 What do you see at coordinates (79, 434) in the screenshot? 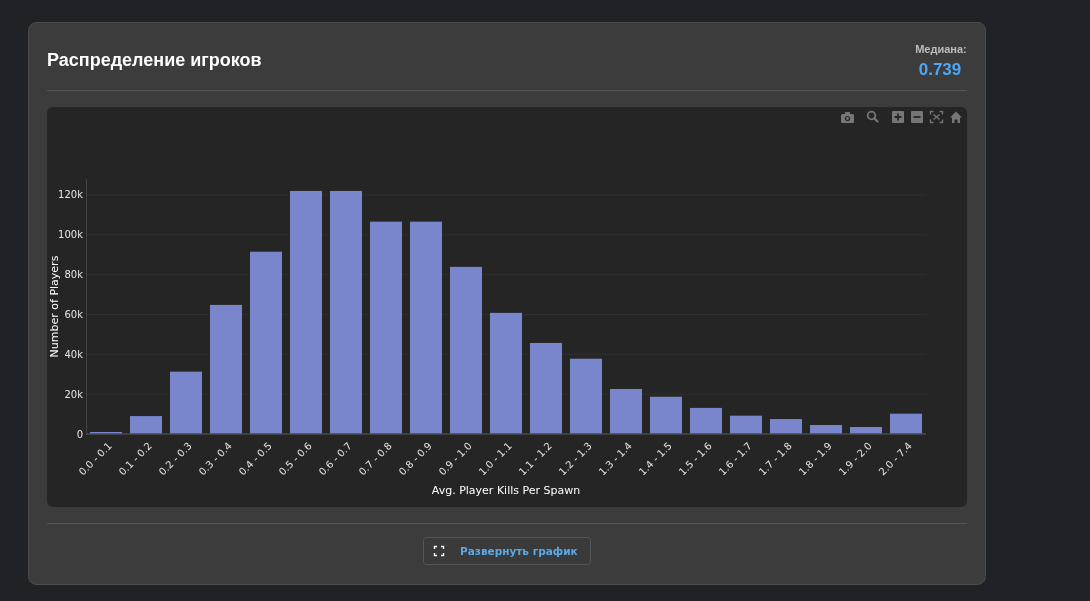
I see `y-tick-label: 0` at bounding box center [79, 434].